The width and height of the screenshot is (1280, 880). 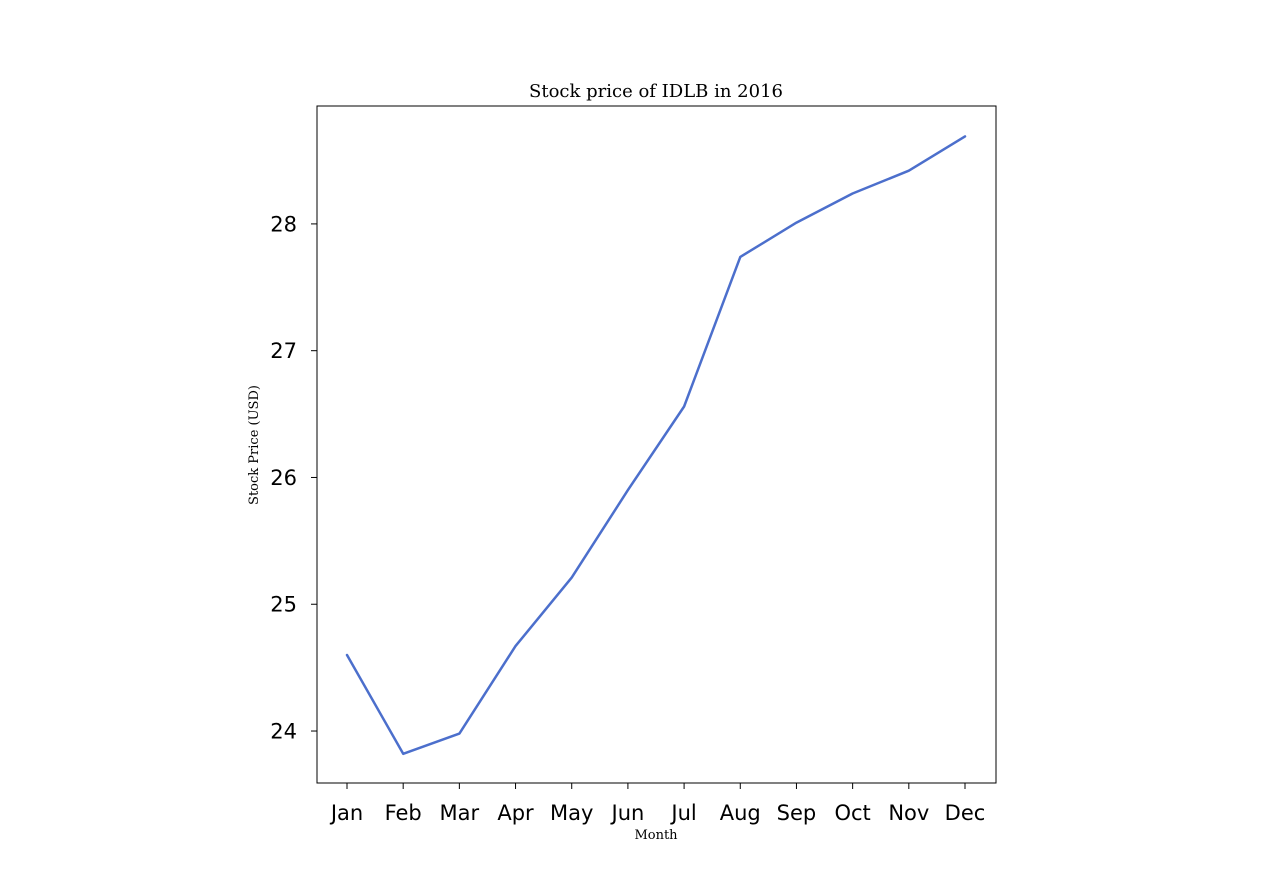 I want to click on x-tick-label: Aug, so click(x=740, y=813).